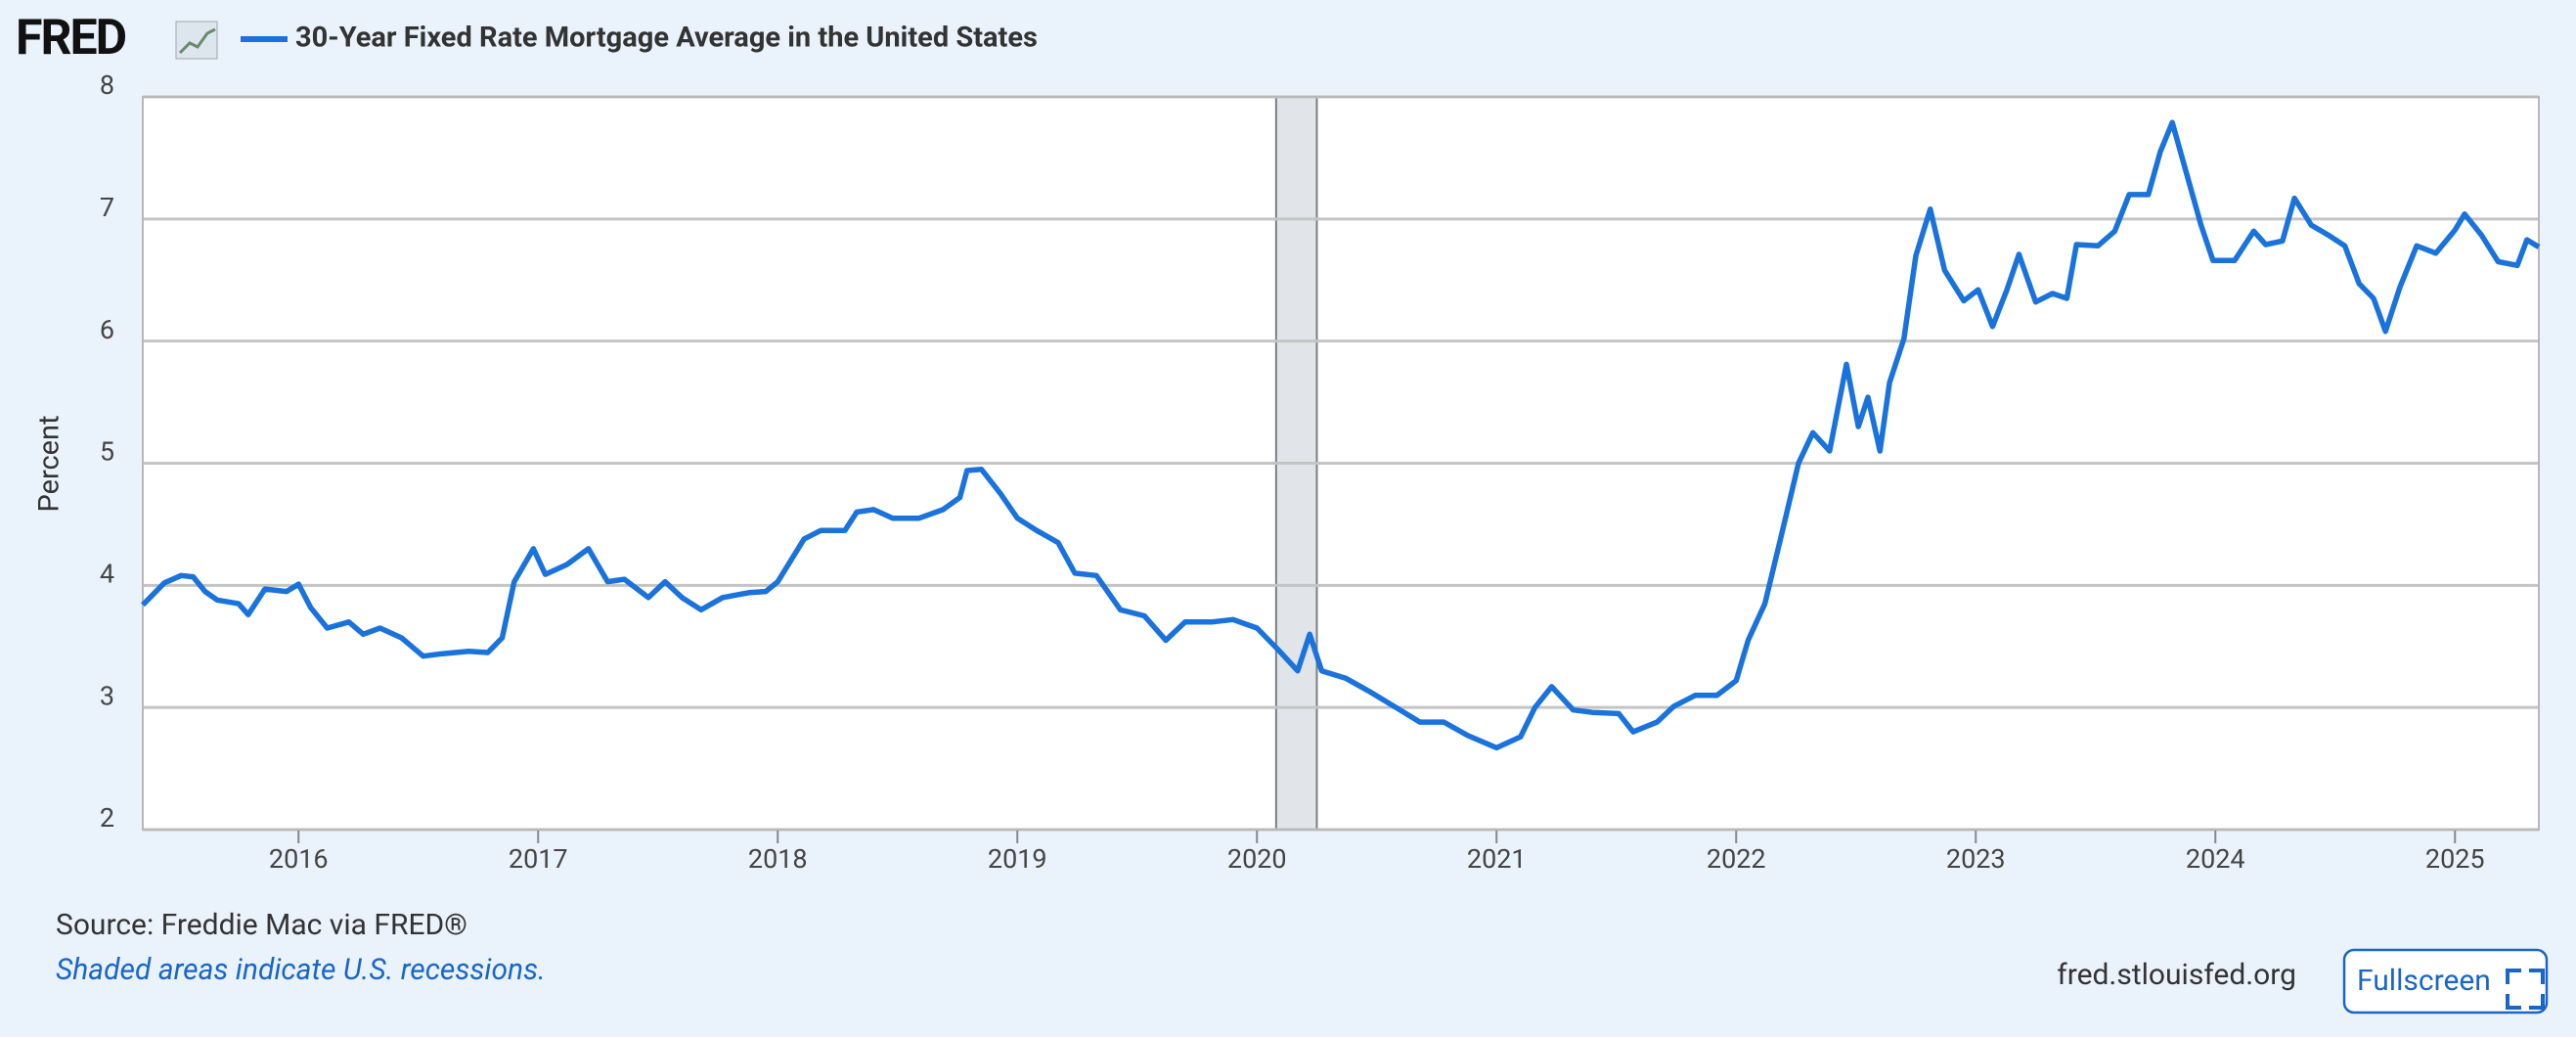  What do you see at coordinates (301, 970) in the screenshot?
I see `recession-note: Shaded areas indicate U.S. recessions.` at bounding box center [301, 970].